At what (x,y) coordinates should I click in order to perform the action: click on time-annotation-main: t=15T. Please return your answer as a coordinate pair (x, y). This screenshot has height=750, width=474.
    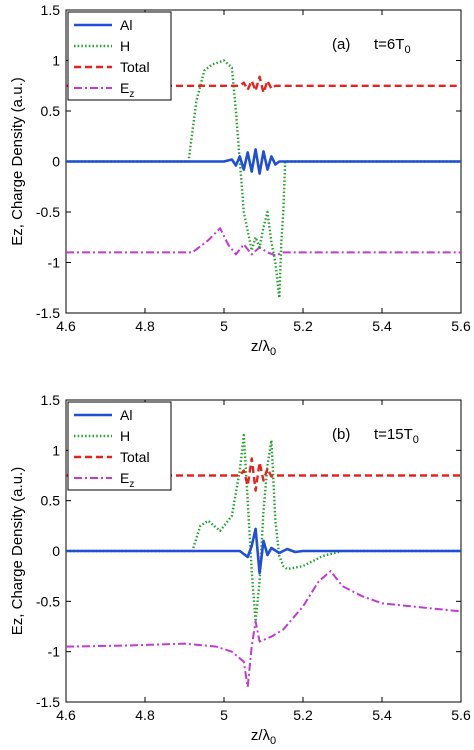
    Looking at the image, I should click on (393, 434).